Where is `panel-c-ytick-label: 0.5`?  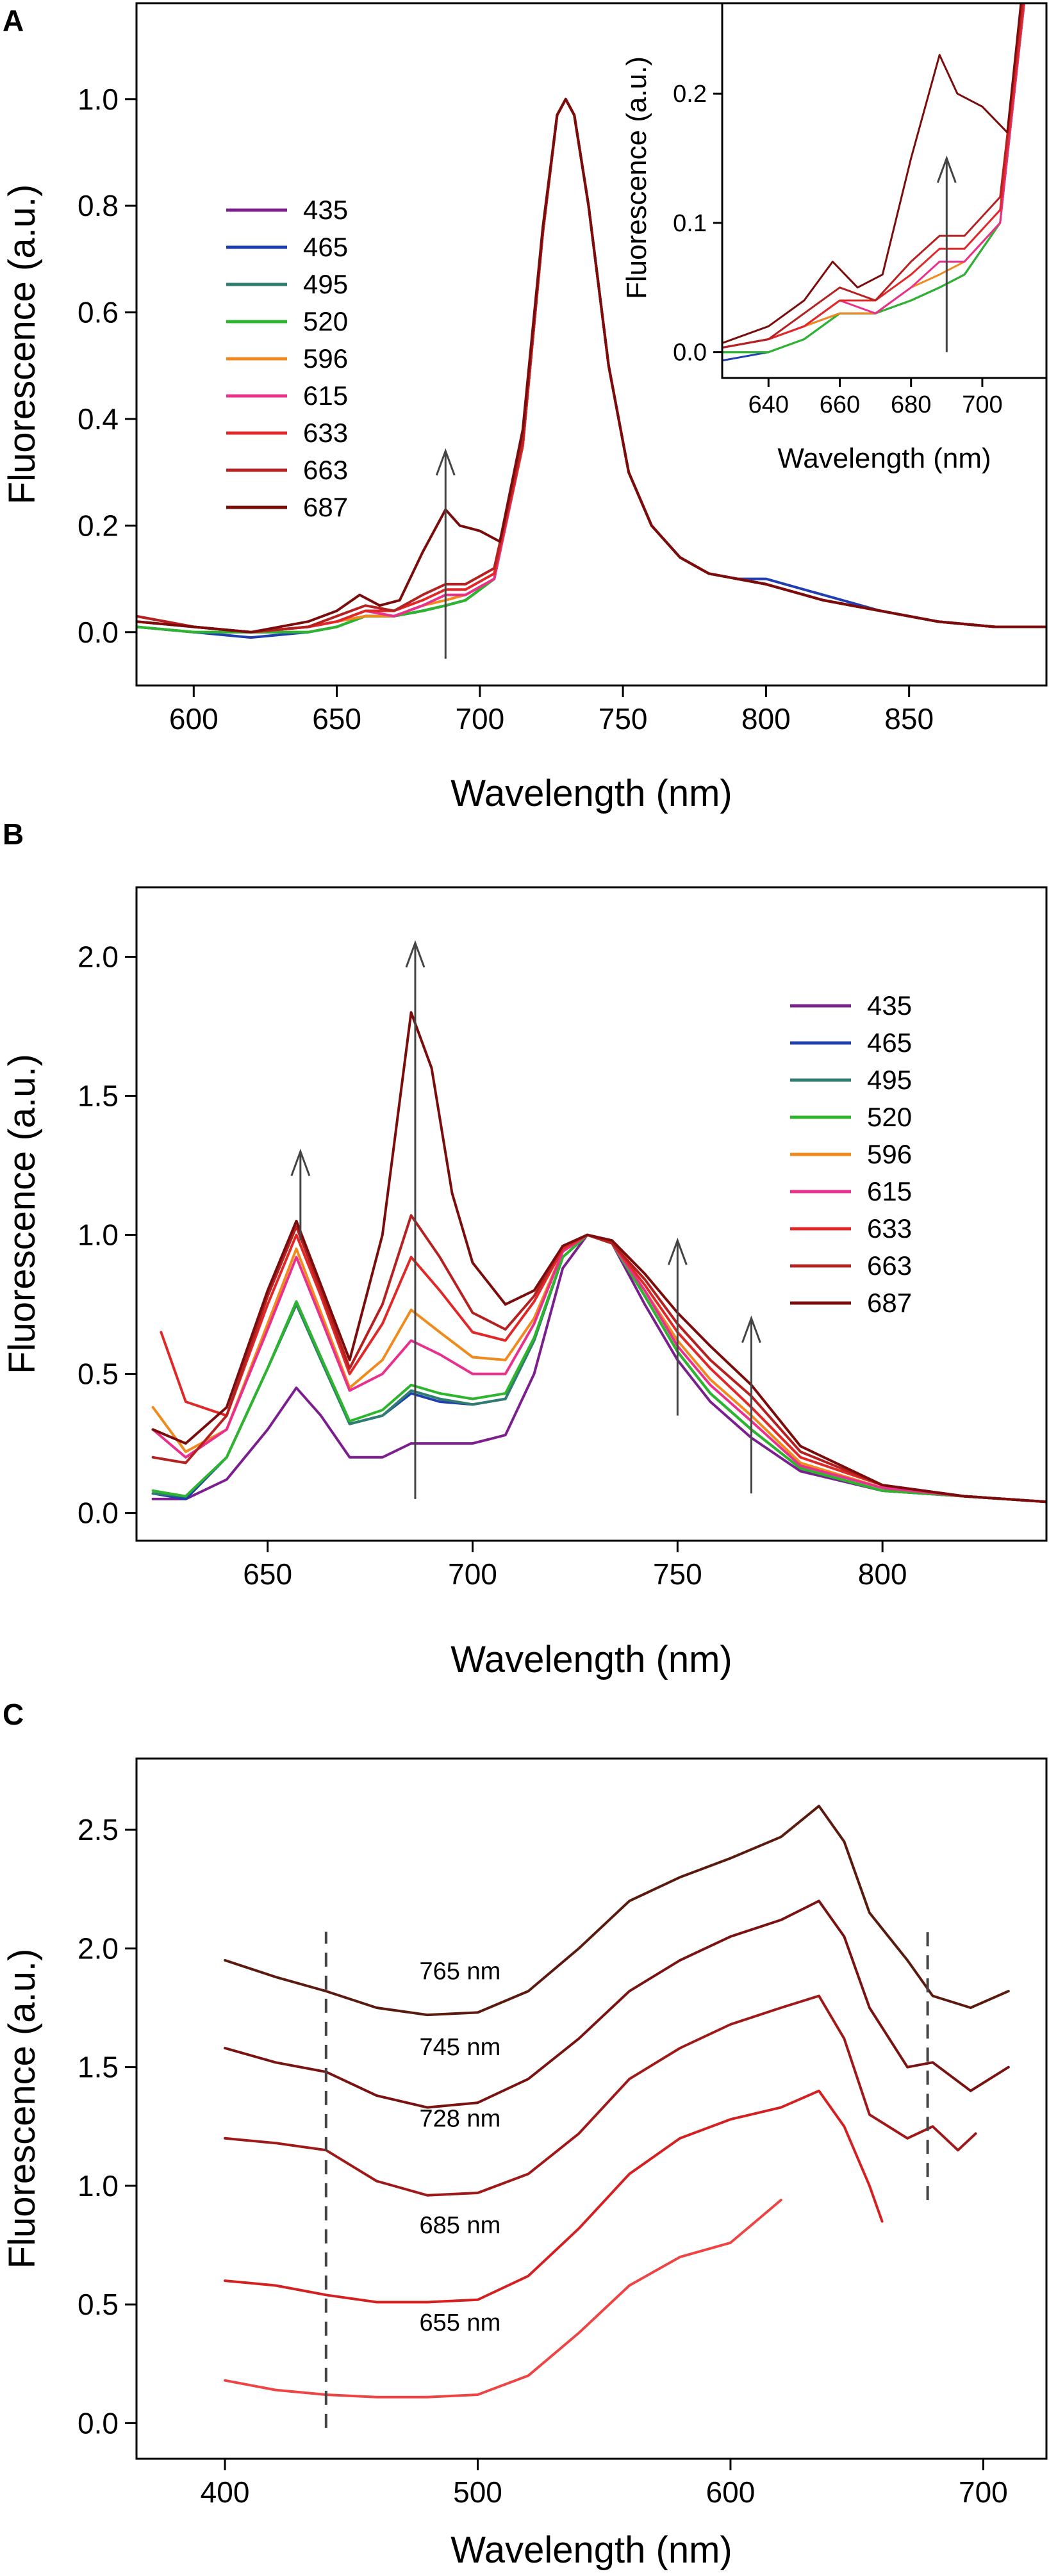 panel-c-ytick-label: 0.5 is located at coordinates (98, 2304).